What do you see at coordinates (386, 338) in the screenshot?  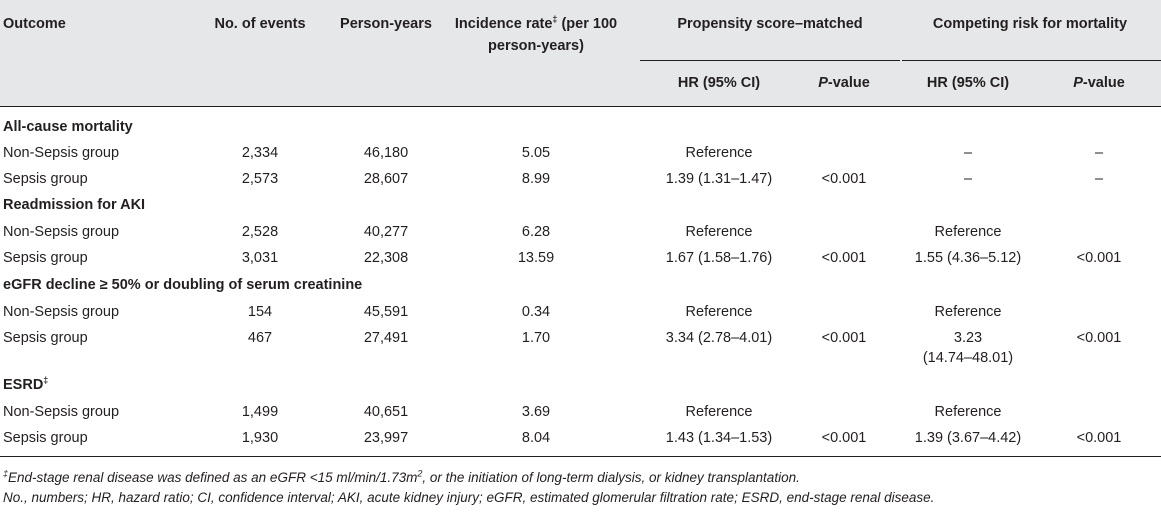 I see `row-person-years: 27,491` at bounding box center [386, 338].